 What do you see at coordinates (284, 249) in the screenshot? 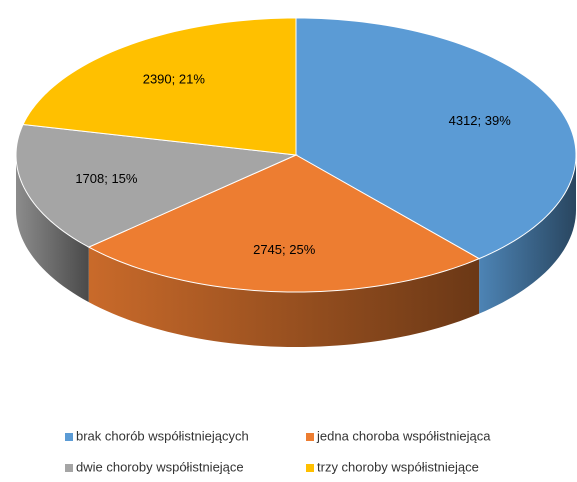
I see `data-label: 2745; 25%` at bounding box center [284, 249].